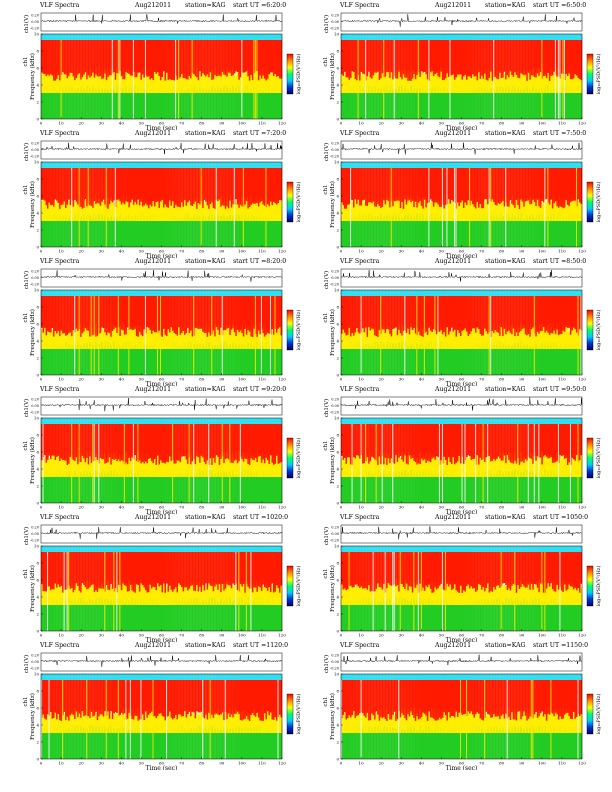  Describe the element at coordinates (505, 645) in the screenshot. I see `panel-station: station=KAG` at that location.